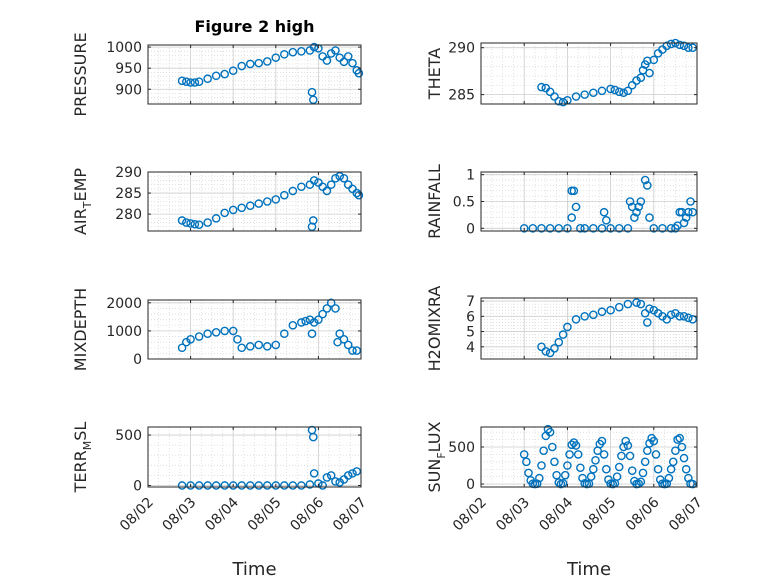  Describe the element at coordinates (434, 201) in the screenshot. I see `y-axis-label: RAINFALL` at that location.